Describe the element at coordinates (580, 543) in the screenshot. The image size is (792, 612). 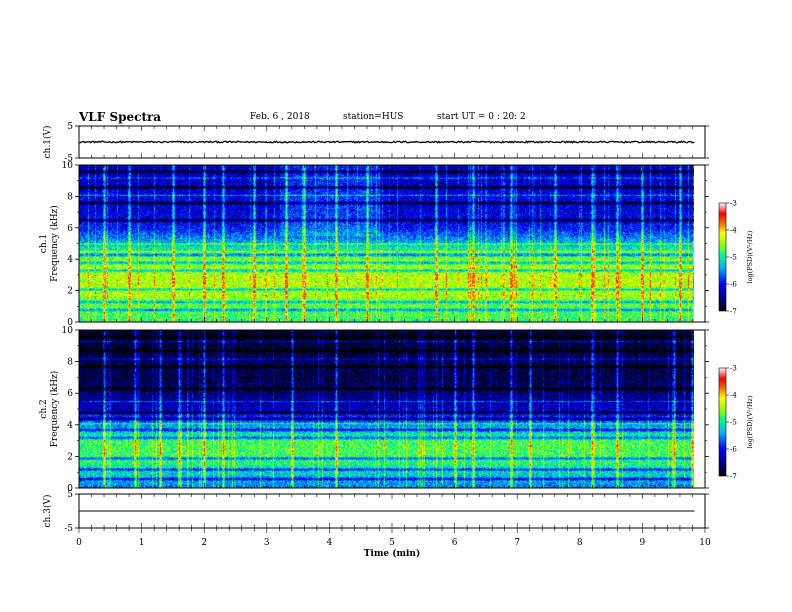
I see `x-tick-label: 8` at that location.